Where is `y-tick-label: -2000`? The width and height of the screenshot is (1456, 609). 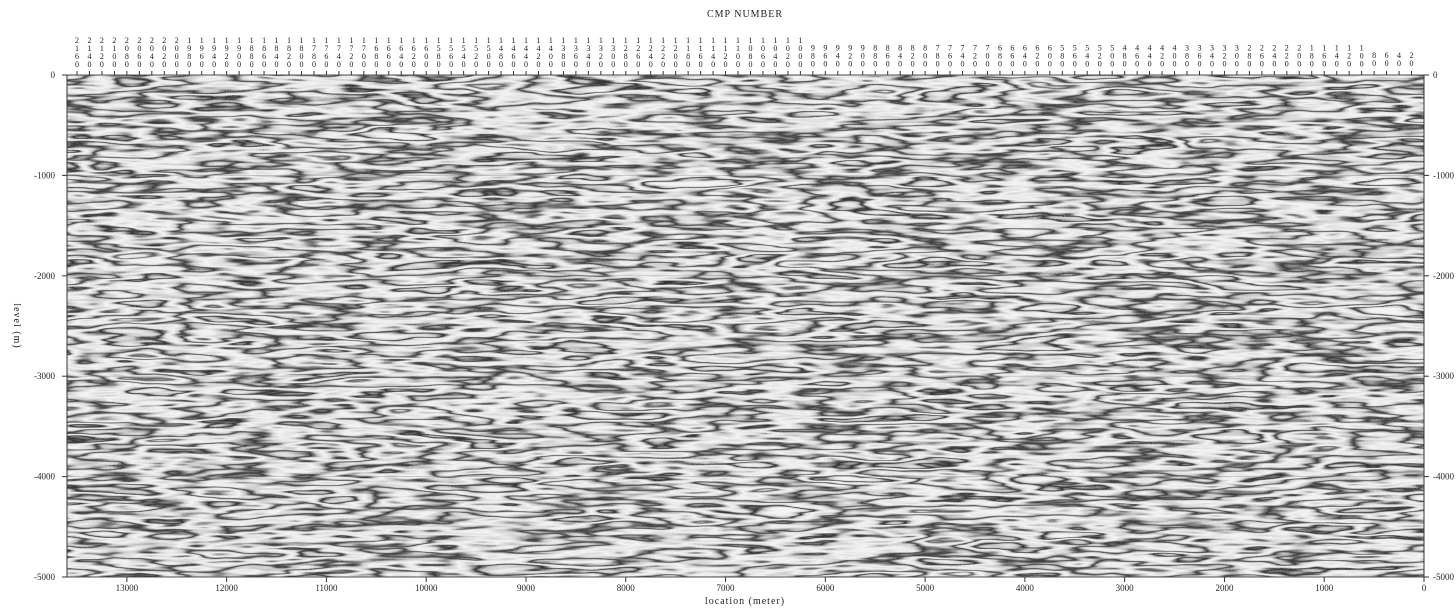 y-tick-label: -2000 is located at coordinates (44, 276).